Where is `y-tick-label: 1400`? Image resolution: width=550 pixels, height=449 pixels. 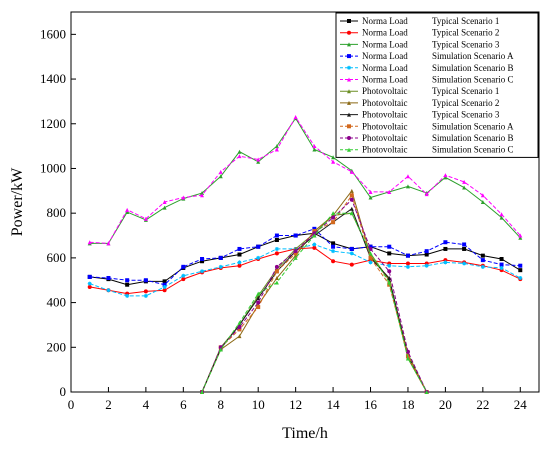
y-tick-label: 1400 is located at coordinates (53, 78).